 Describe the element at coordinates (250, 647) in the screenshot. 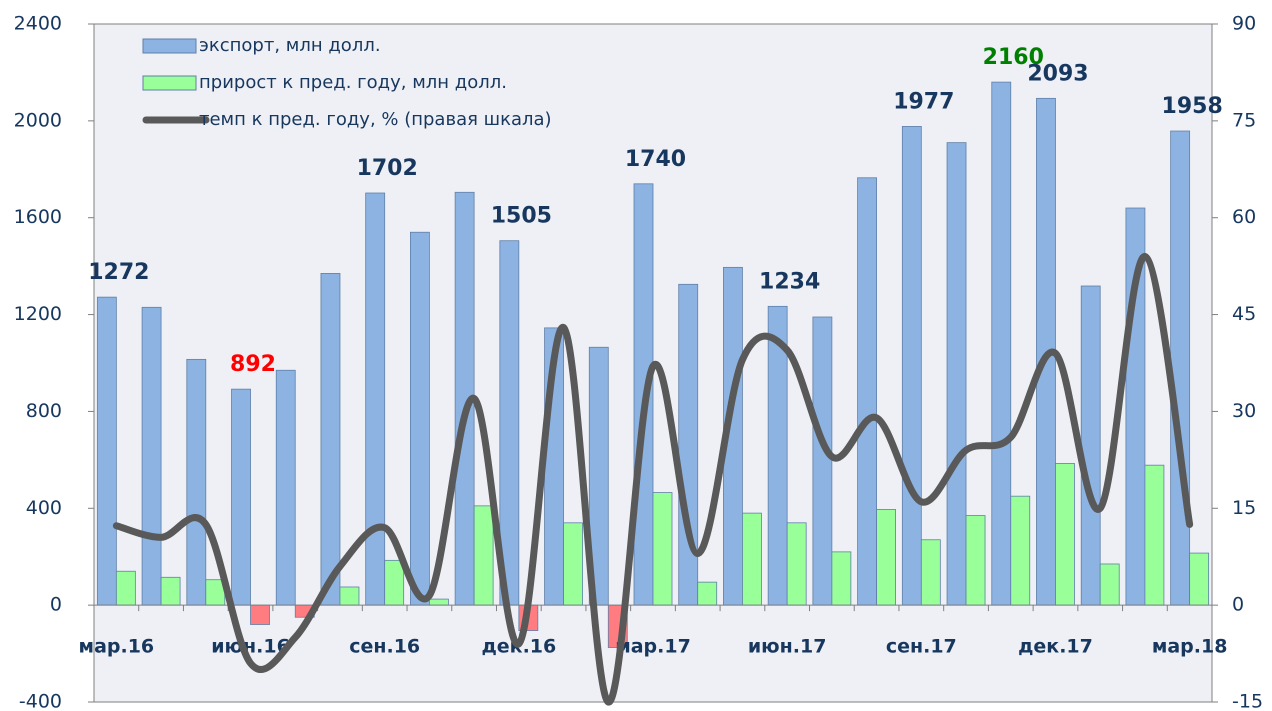

I see `x-tick-label: июн.16` at that location.